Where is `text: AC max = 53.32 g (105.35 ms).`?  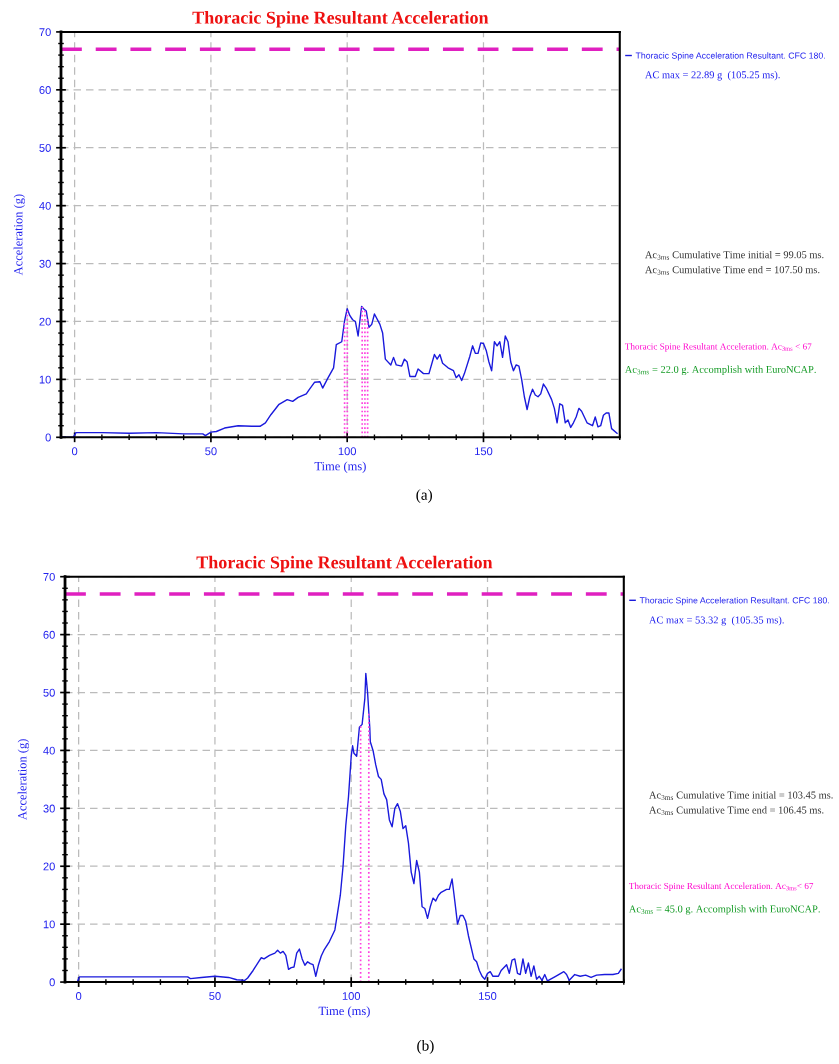 text: AC max = 53.32 g (105.35 ms). is located at coordinates (716, 621).